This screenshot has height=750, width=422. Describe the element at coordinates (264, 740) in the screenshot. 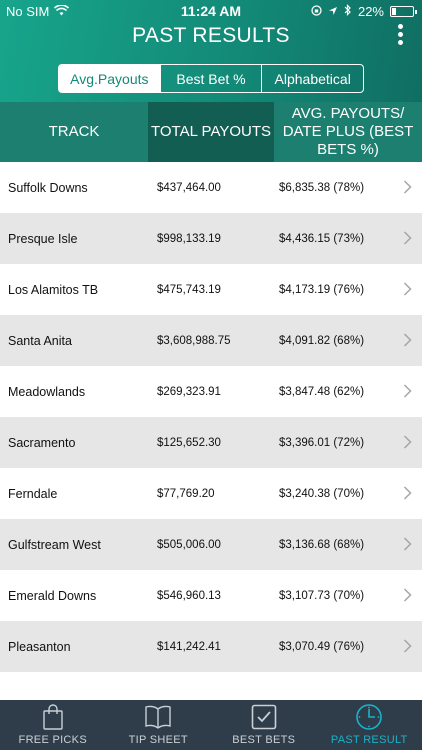

I see `tab-best-bets-label: BEST BETS` at that location.